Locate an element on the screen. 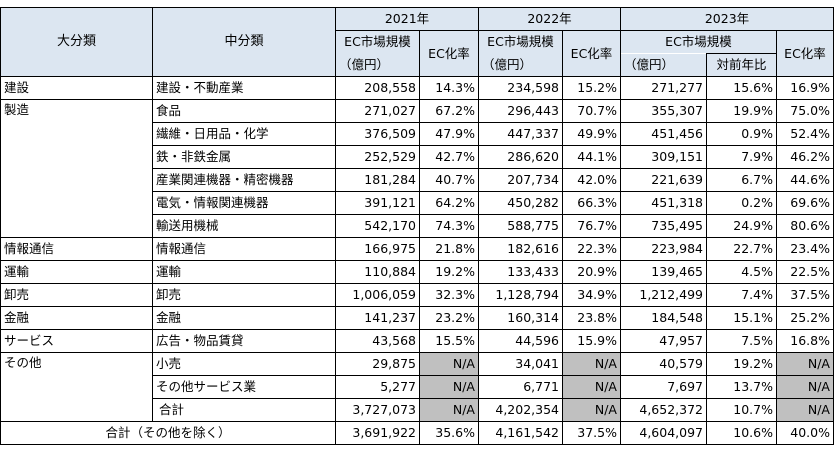 The width and height of the screenshot is (838, 473). ec-size-2022-cell: 133,433 is located at coordinates (520, 272).